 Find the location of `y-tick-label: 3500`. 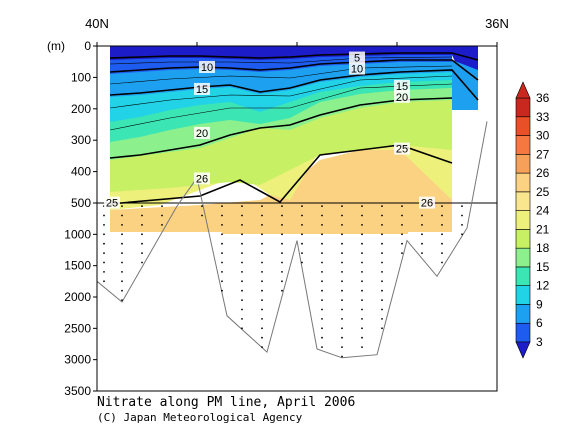

y-tick-label: 3500 is located at coordinates (77, 391).